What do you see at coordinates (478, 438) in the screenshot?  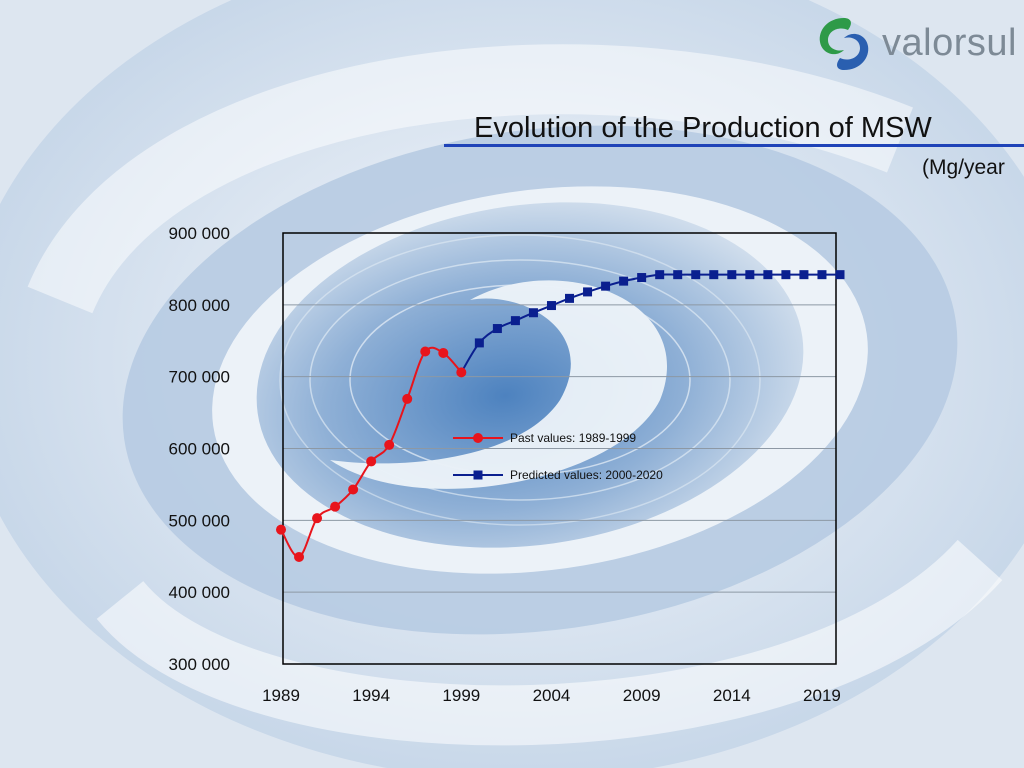 I see `legend-marker-circle` at bounding box center [478, 438].